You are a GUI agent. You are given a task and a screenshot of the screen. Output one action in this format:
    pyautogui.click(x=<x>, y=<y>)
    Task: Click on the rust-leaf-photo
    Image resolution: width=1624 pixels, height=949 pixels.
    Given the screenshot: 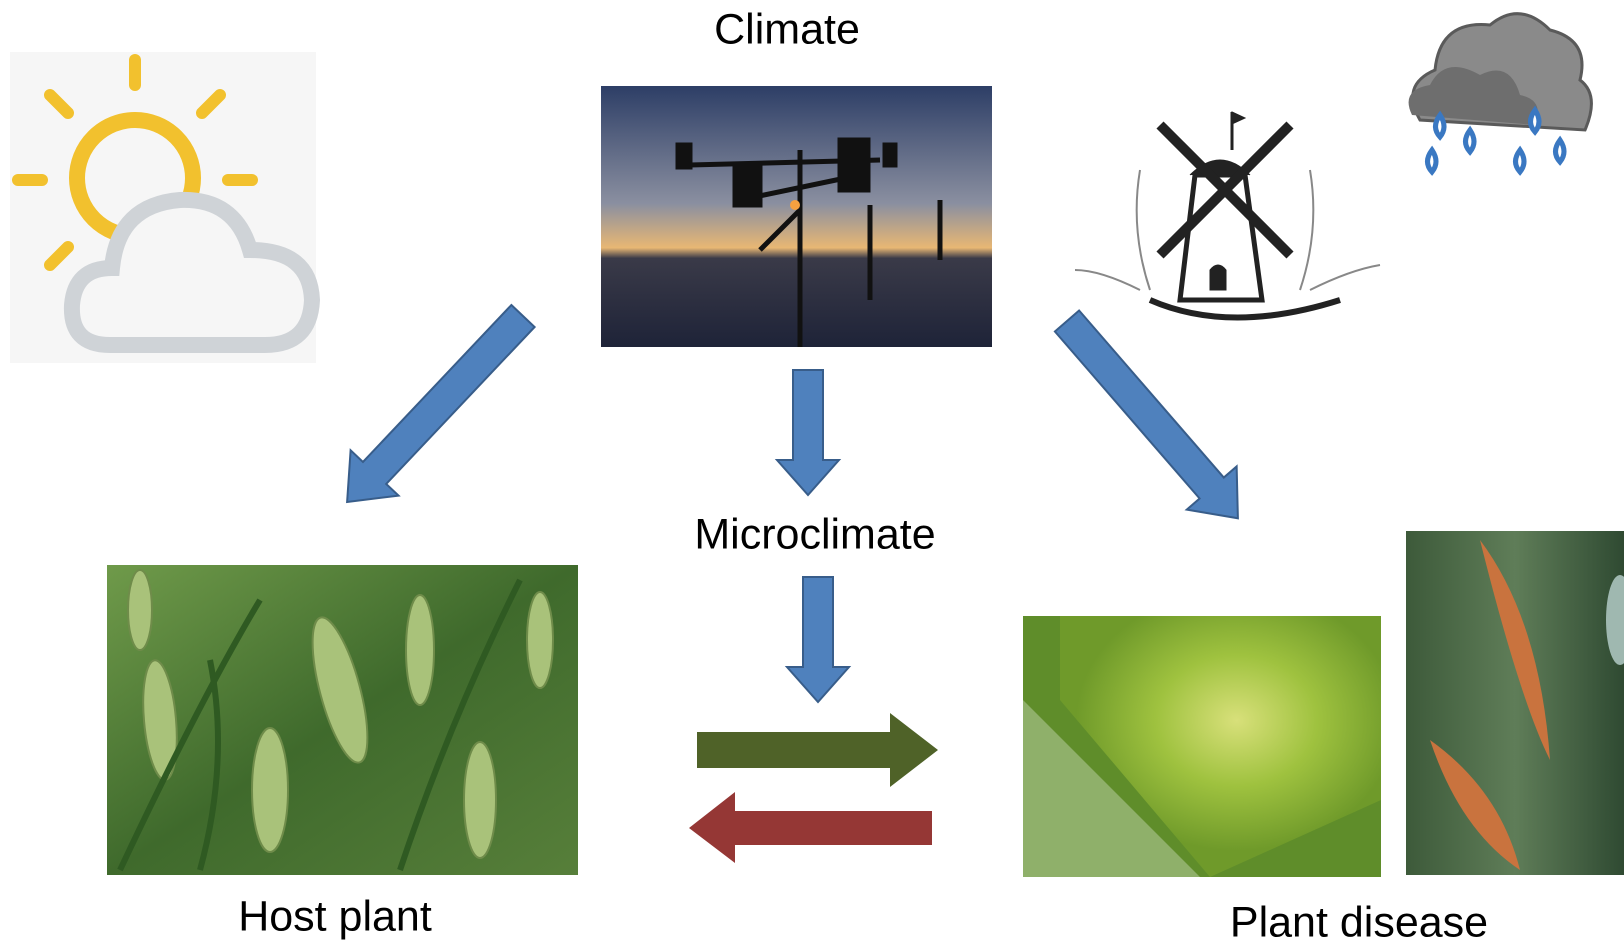 What is the action you would take?
    pyautogui.click(x=1515, y=703)
    